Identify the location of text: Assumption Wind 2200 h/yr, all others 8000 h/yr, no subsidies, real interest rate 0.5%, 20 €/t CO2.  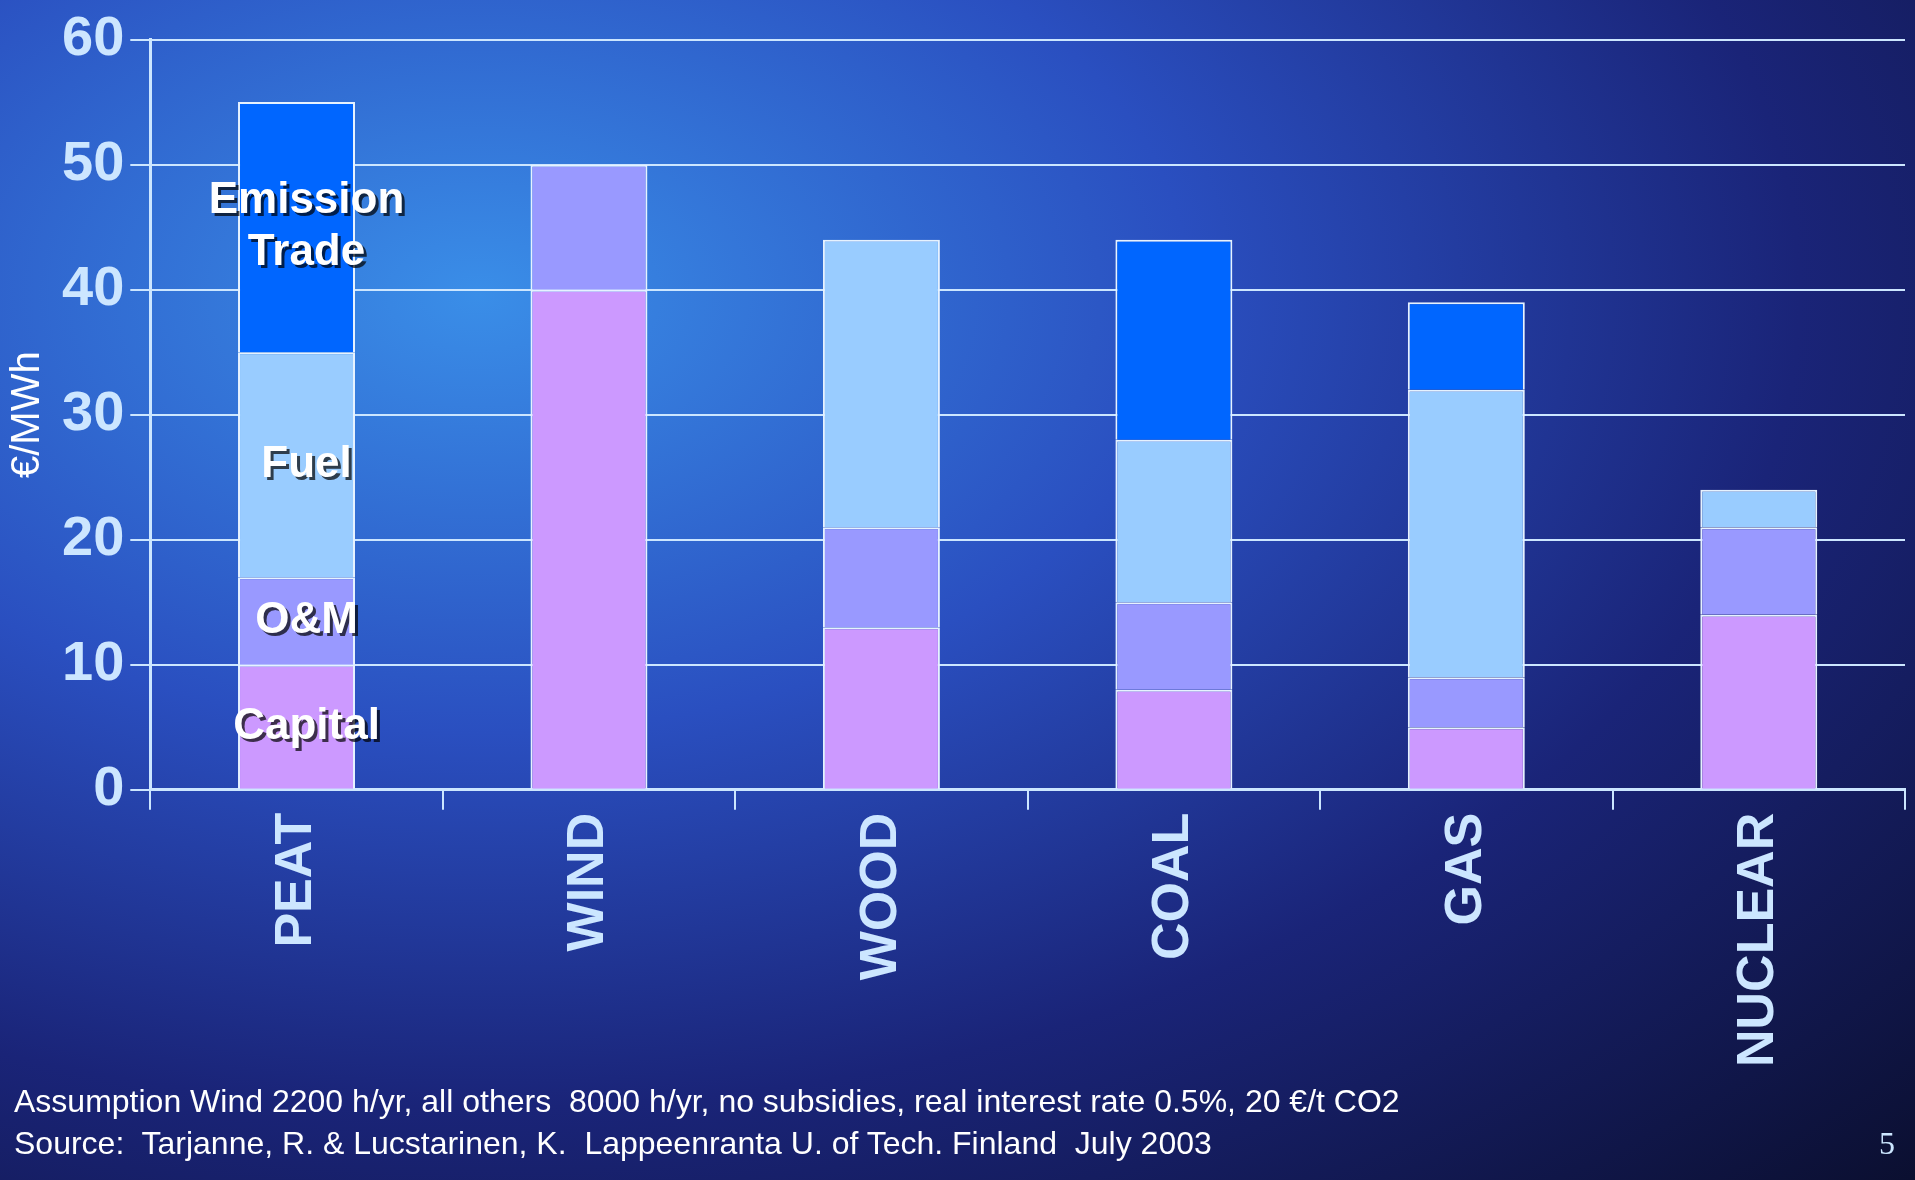
(707, 1101).